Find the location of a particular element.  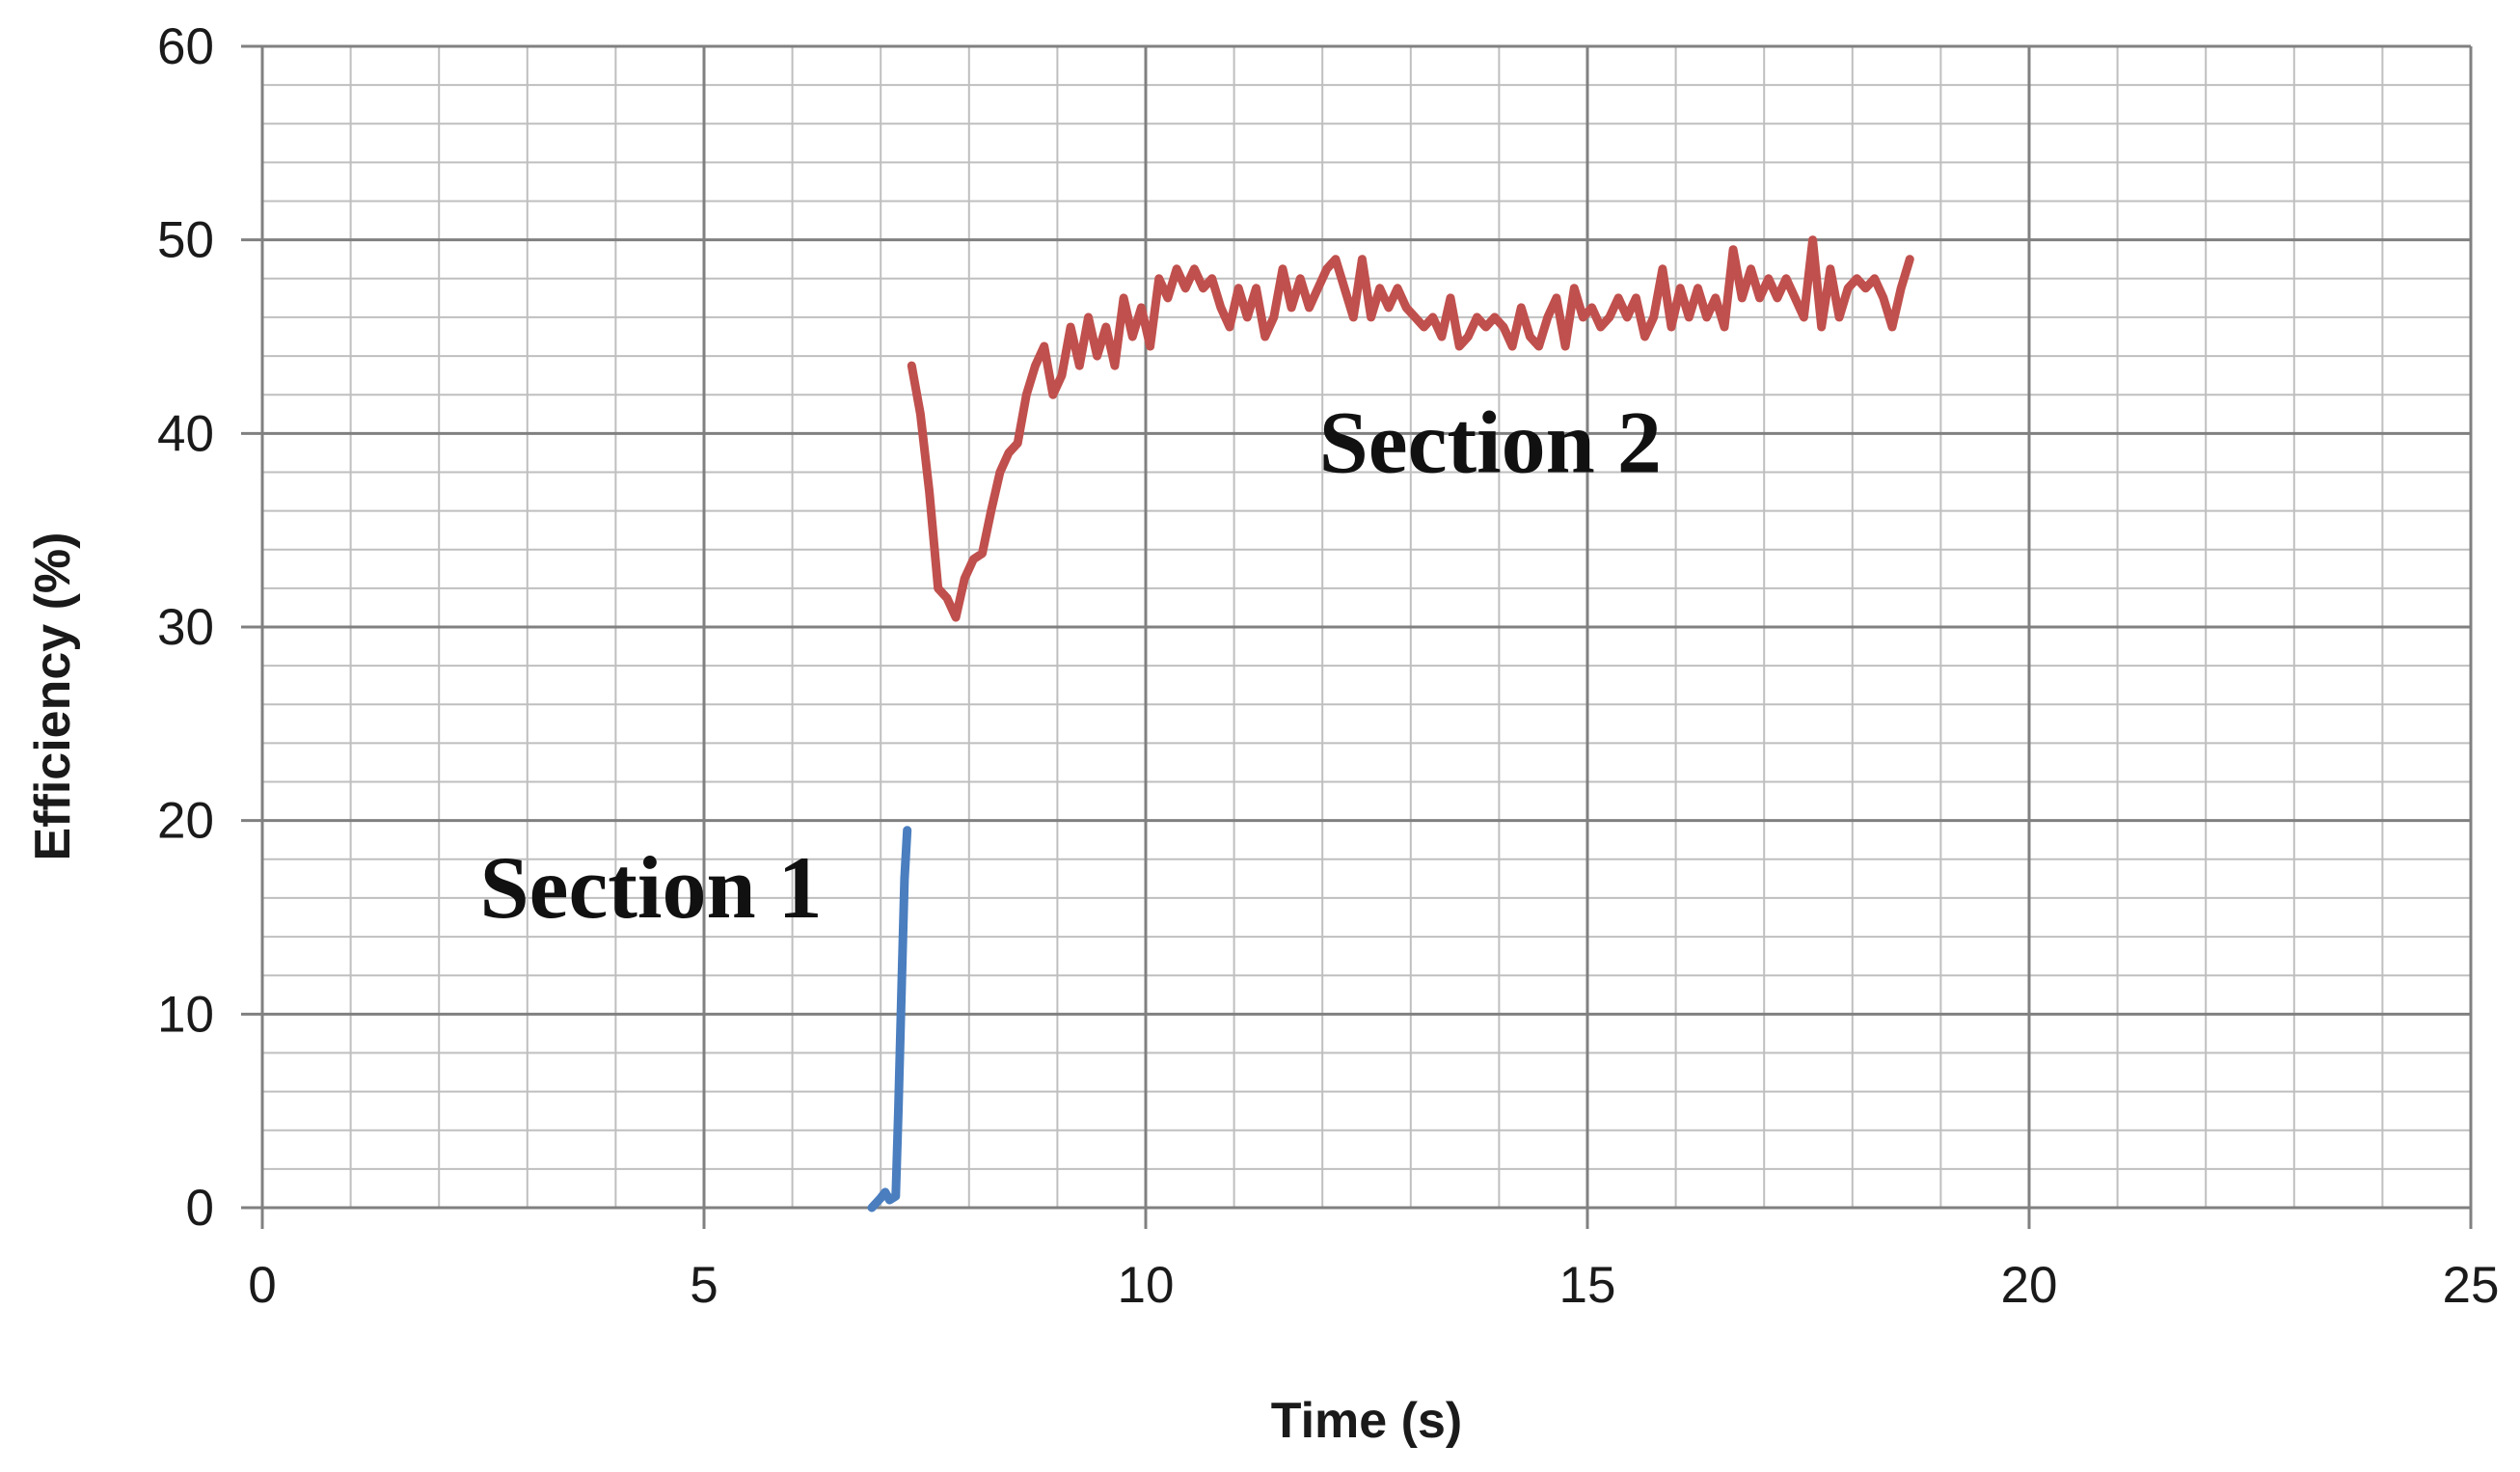

x-tick-label: 5 is located at coordinates (704, 1285).